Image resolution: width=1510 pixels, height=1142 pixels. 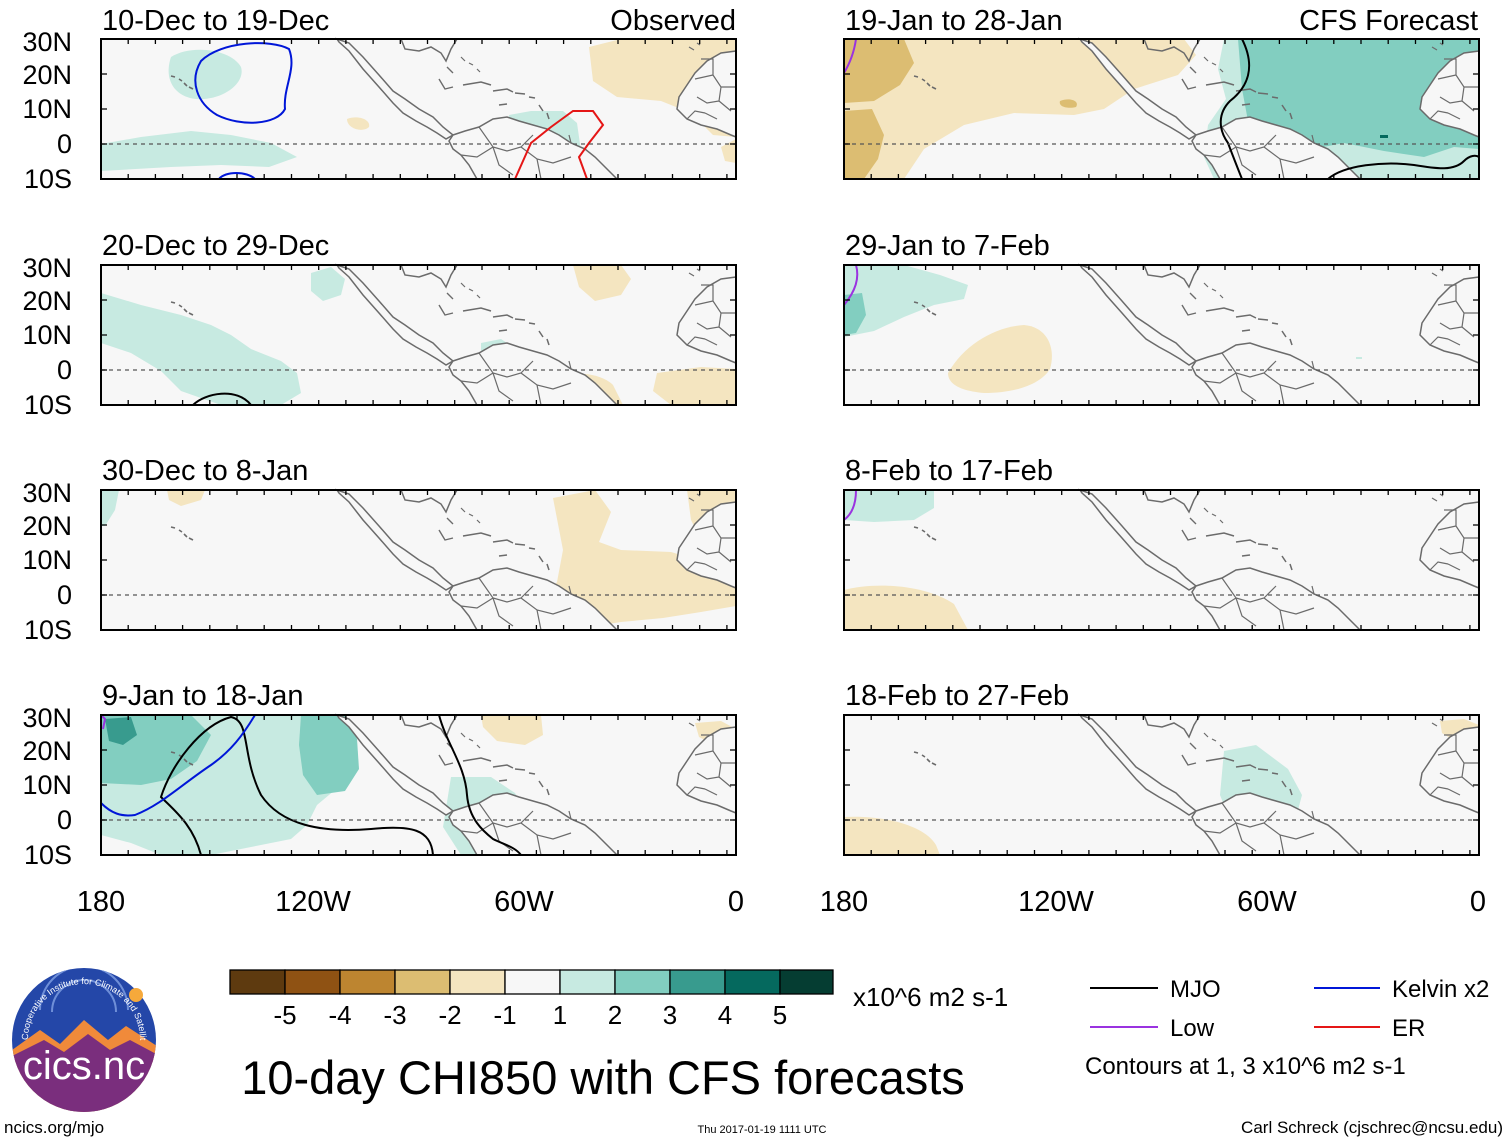 I want to click on panel-observed-2: 20-Dec to 29-Dec, so click(x=418, y=318).